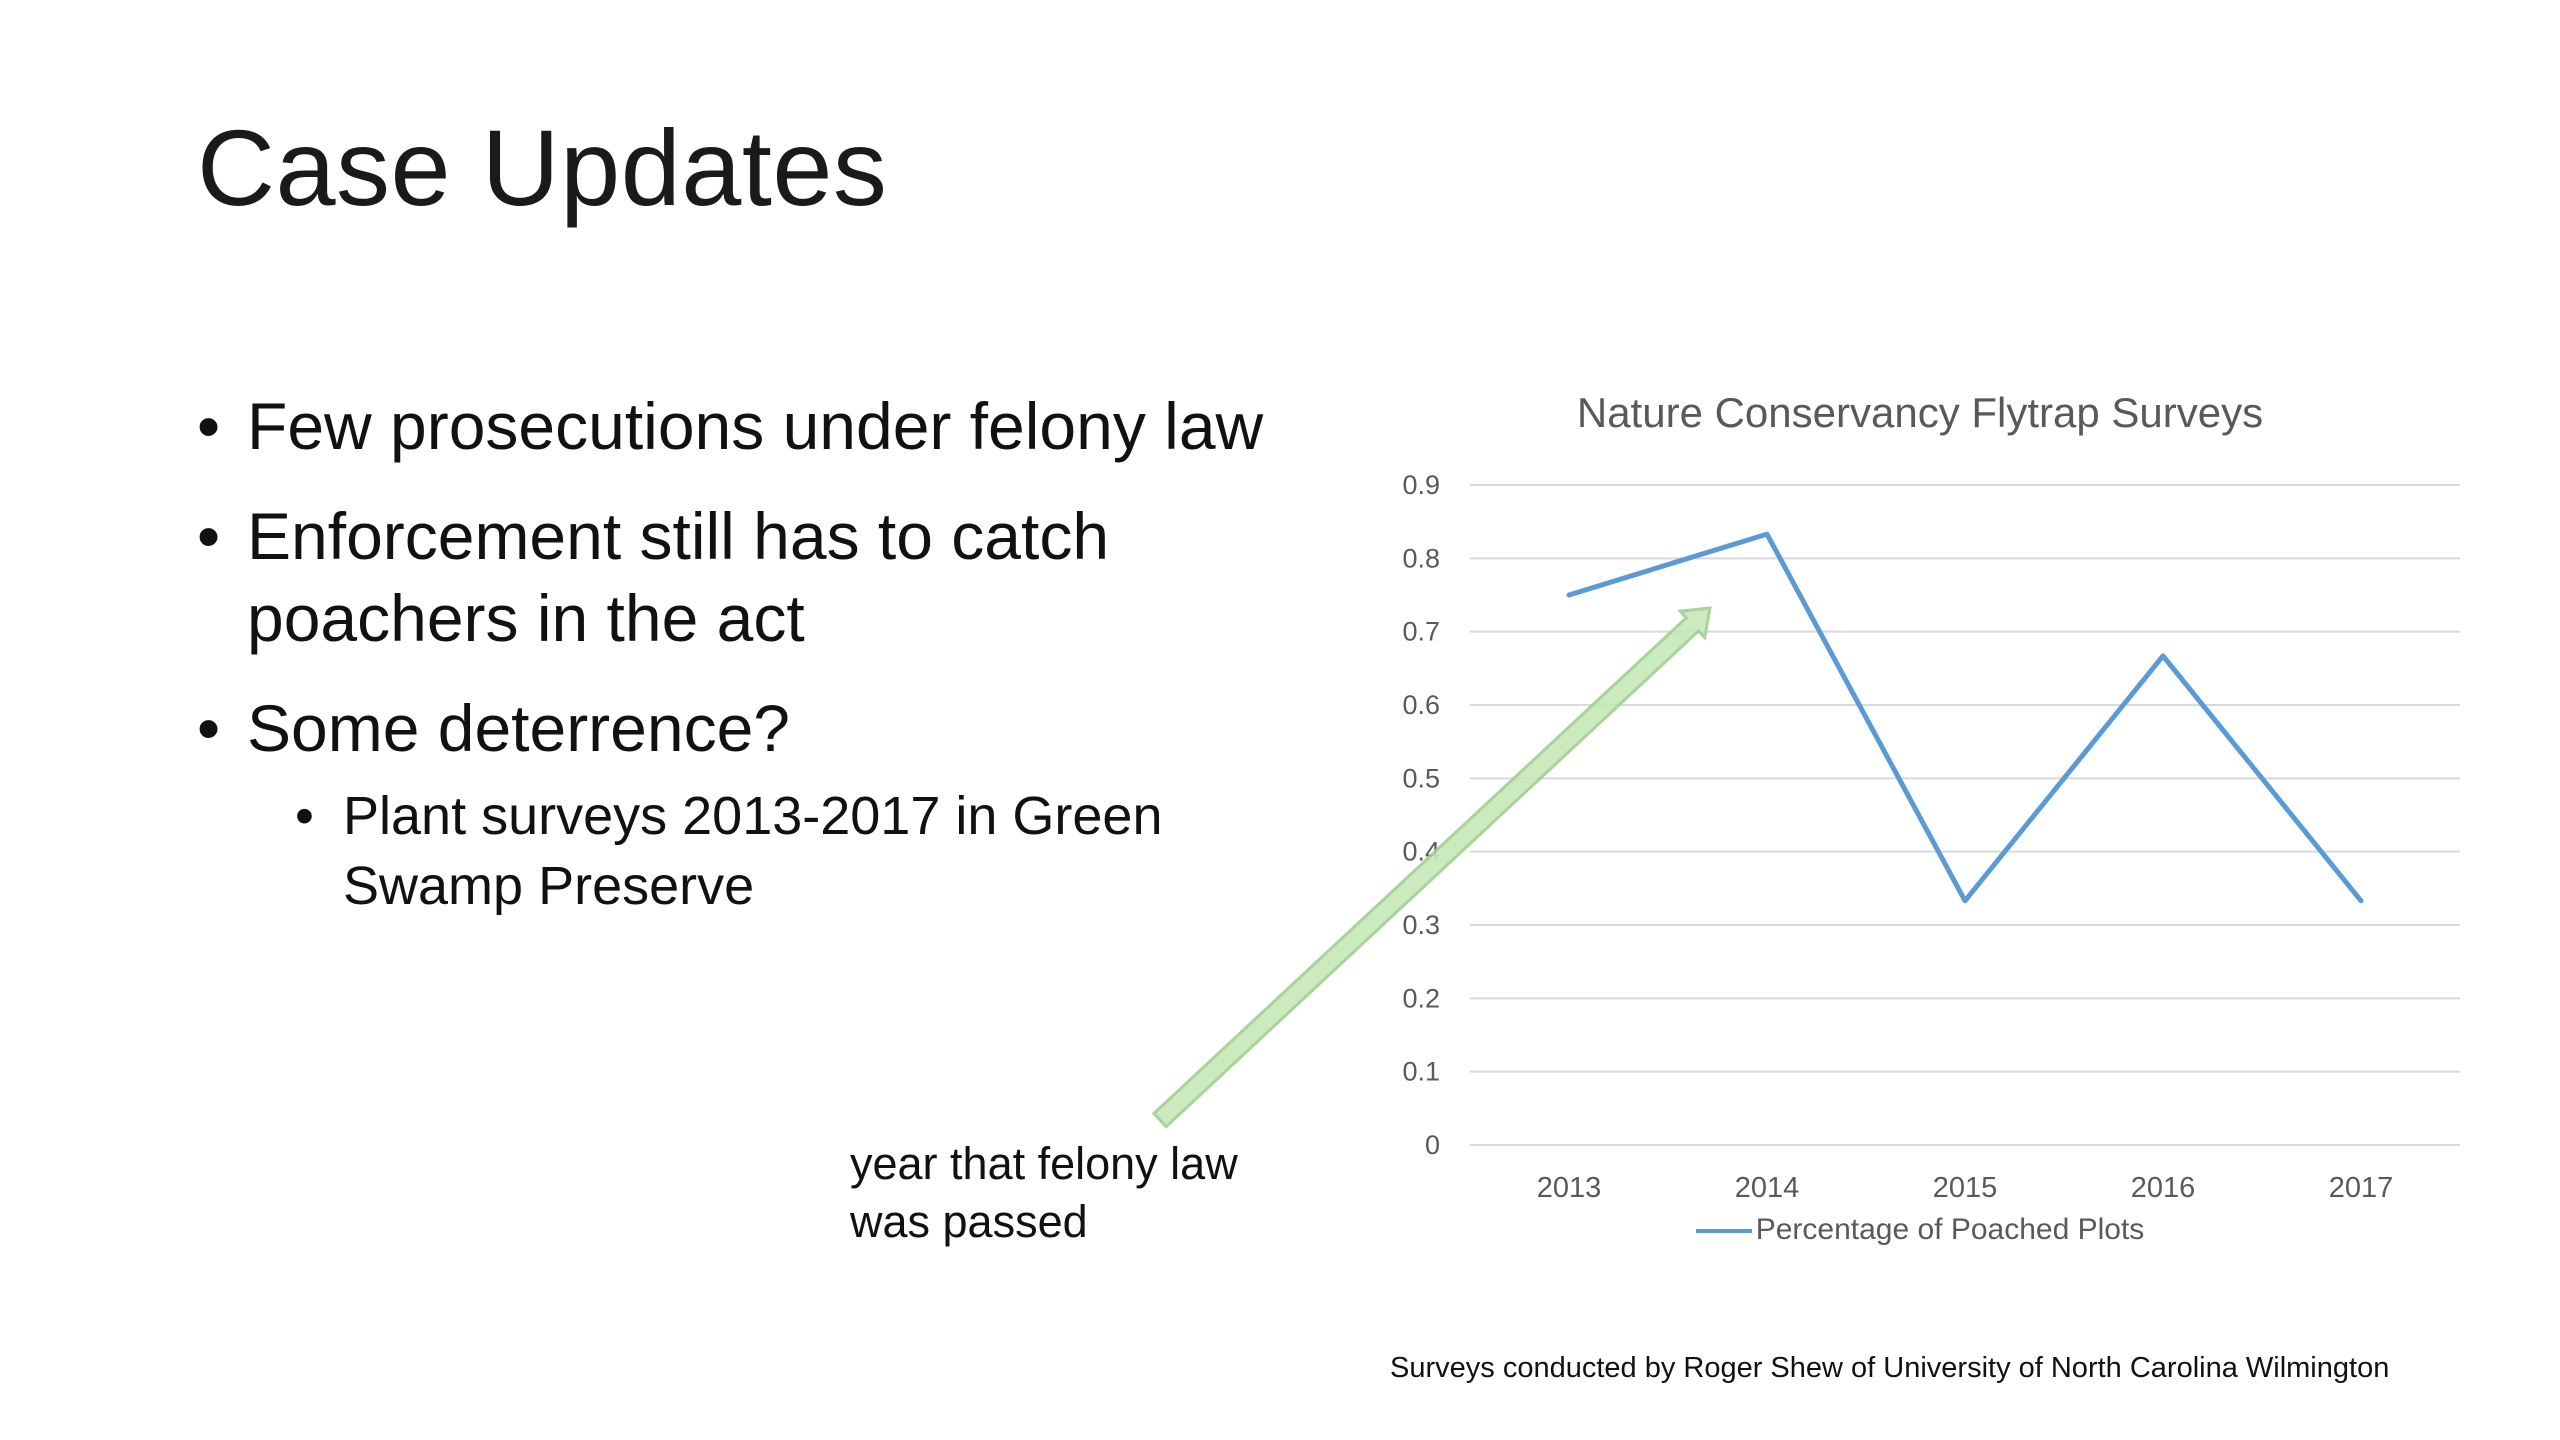 This screenshot has height=1440, width=2560. Describe the element at coordinates (2361, 1188) in the screenshot. I see `x-tick-label: 2017` at that location.